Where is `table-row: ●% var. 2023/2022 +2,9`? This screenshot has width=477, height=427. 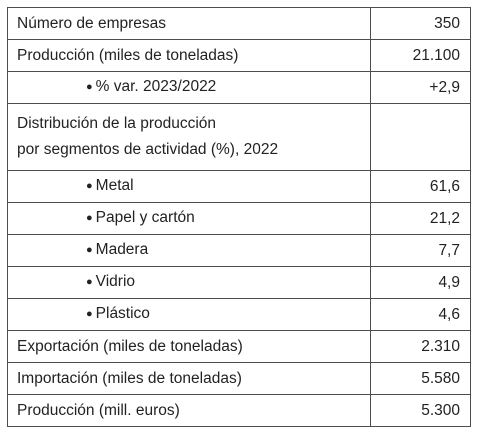 table-row: ●% var. 2023/2022 +2,9 is located at coordinates (239, 87).